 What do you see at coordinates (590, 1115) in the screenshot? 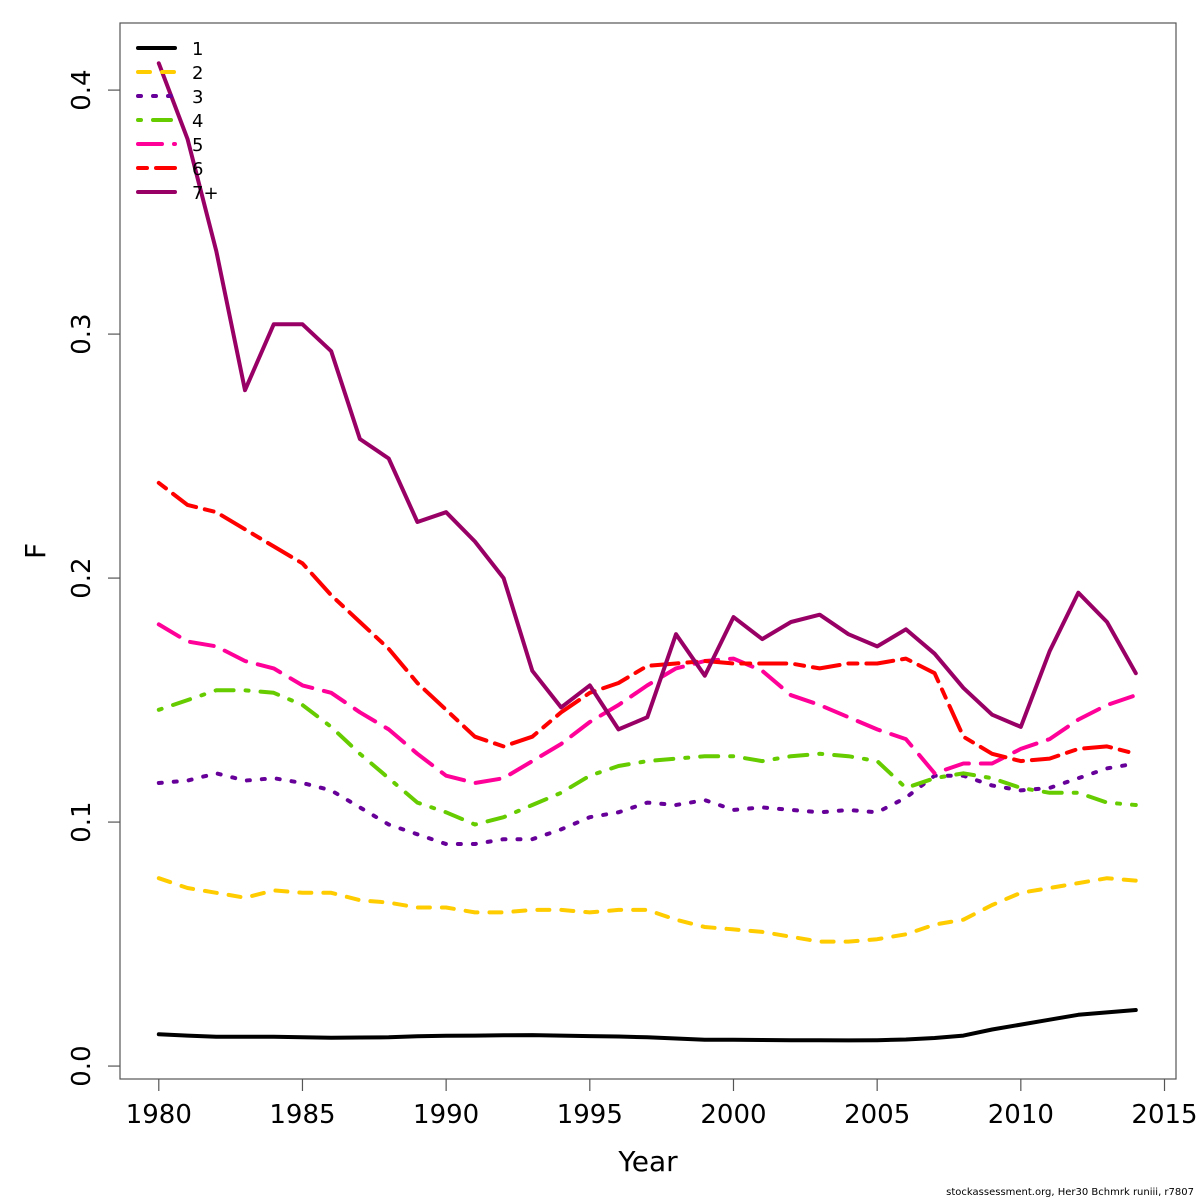
I see `x-tick-label: 1995` at bounding box center [590, 1115].